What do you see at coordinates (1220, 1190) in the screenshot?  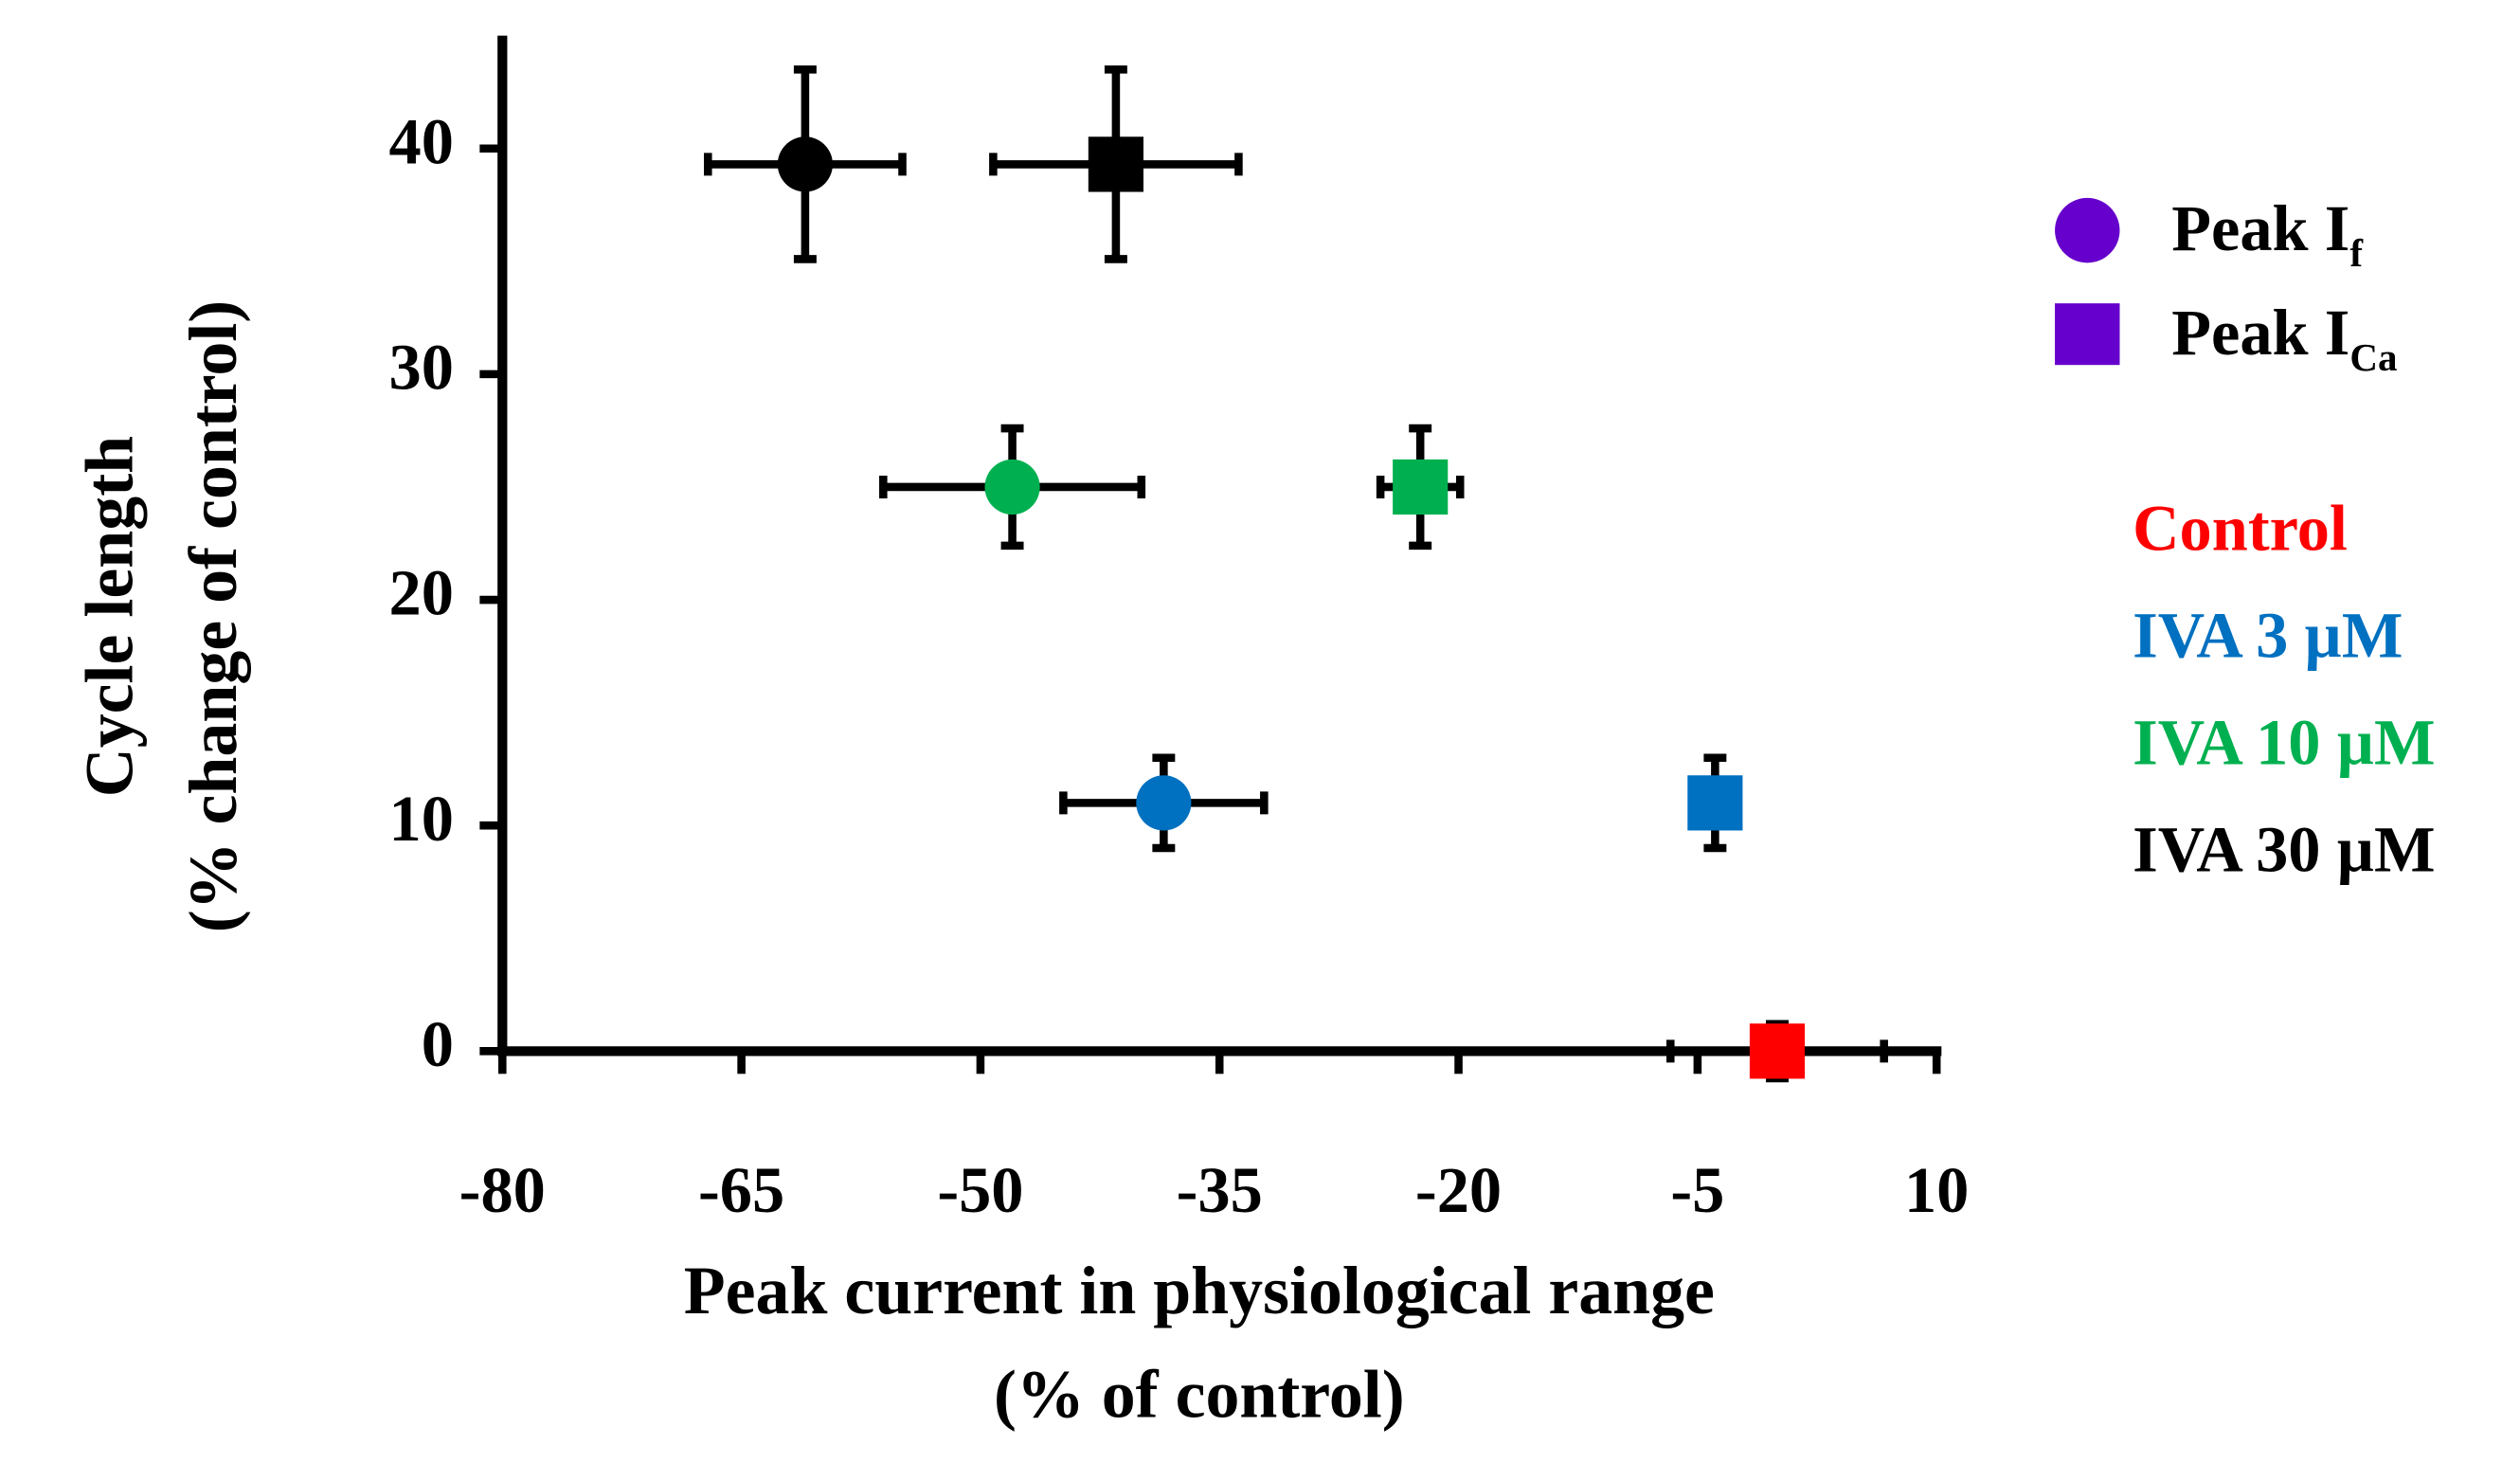 I see `x-tick-label: -35` at bounding box center [1220, 1190].